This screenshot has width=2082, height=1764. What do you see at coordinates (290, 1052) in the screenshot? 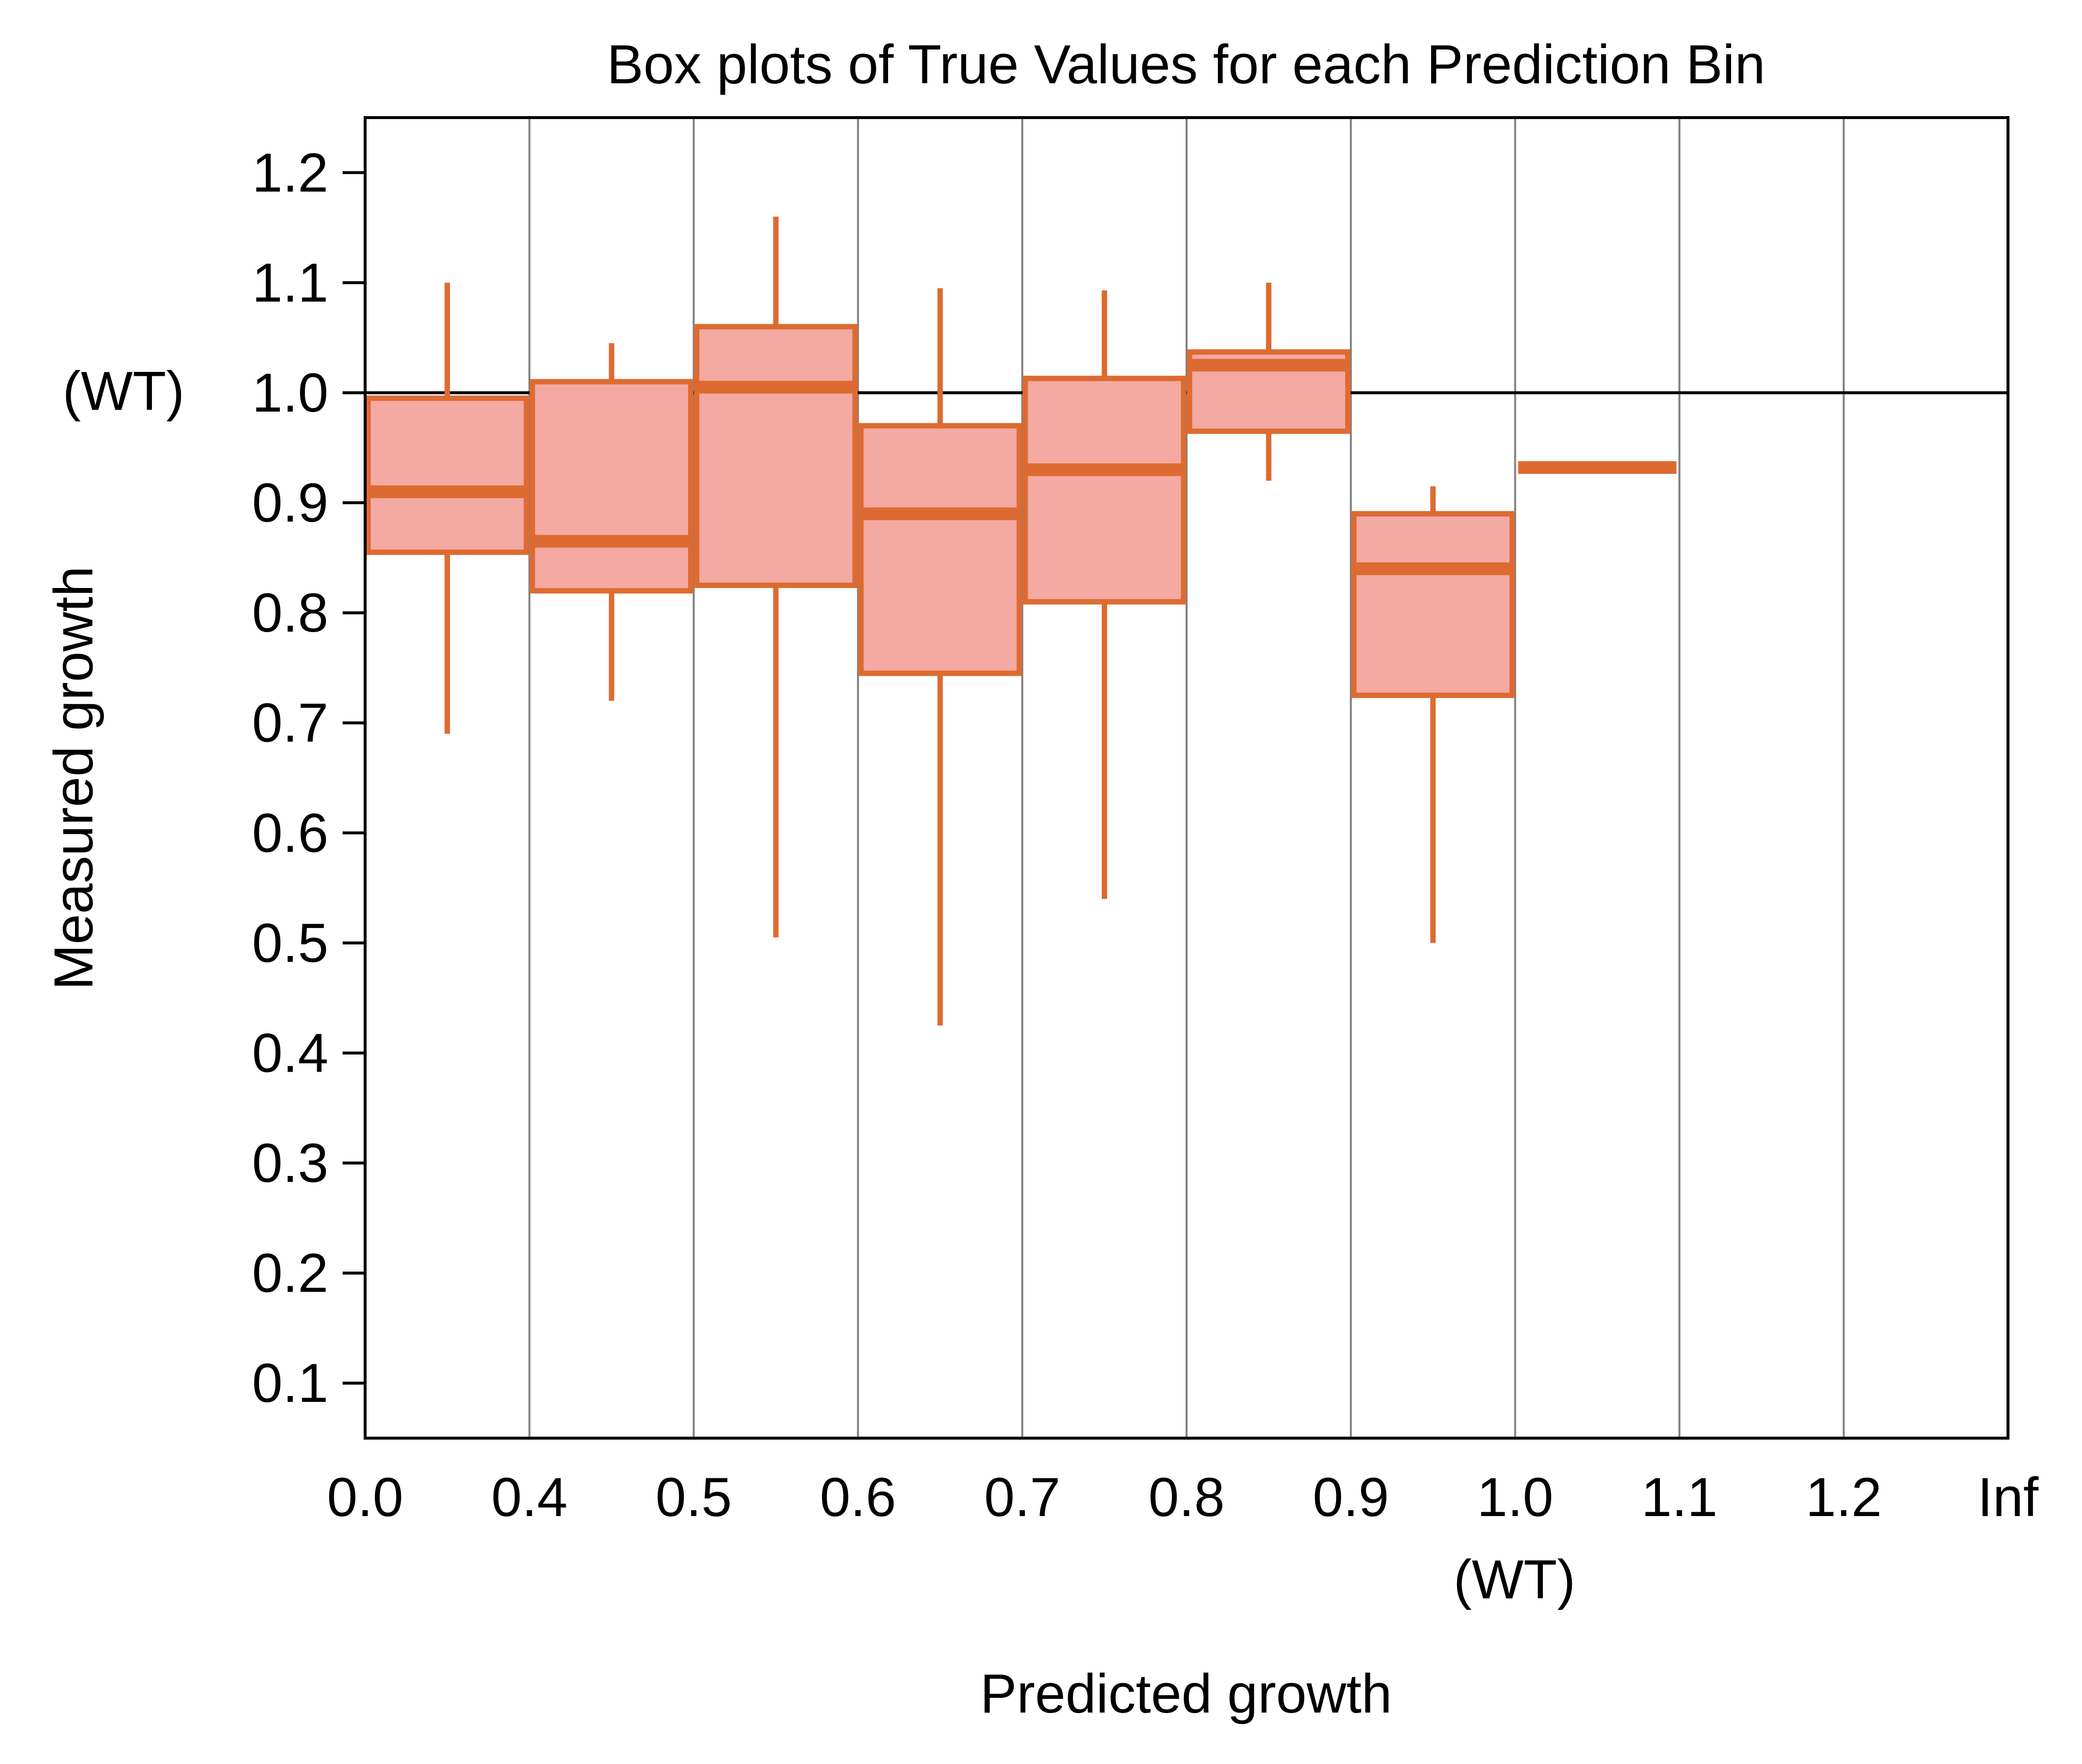
I see `y-tick-label: 0.4` at bounding box center [290, 1052].